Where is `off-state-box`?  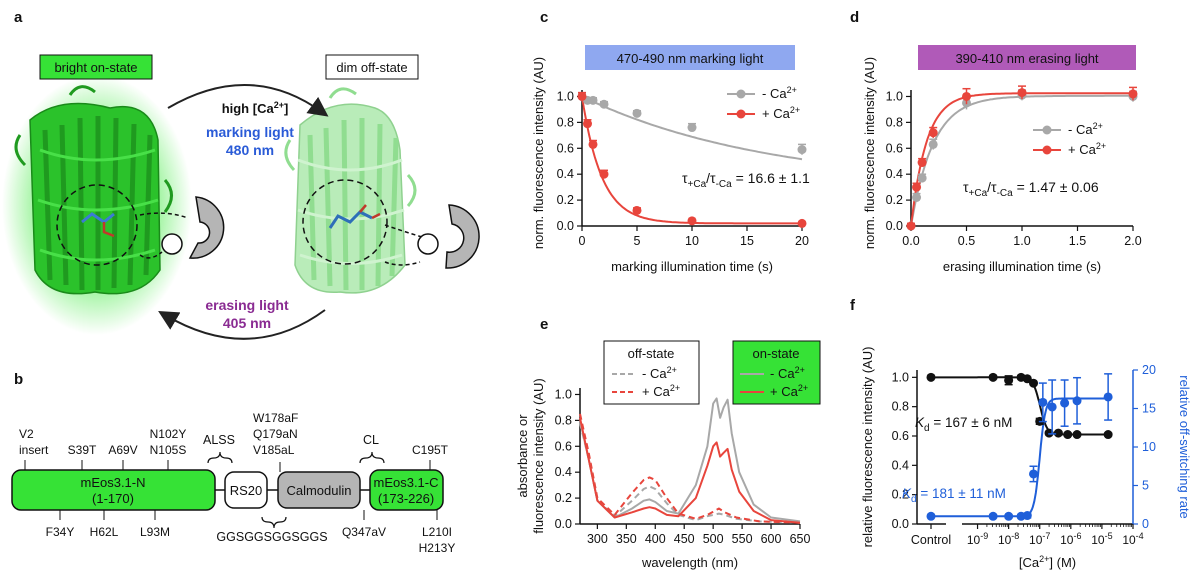 off-state-box is located at coordinates (372, 67).